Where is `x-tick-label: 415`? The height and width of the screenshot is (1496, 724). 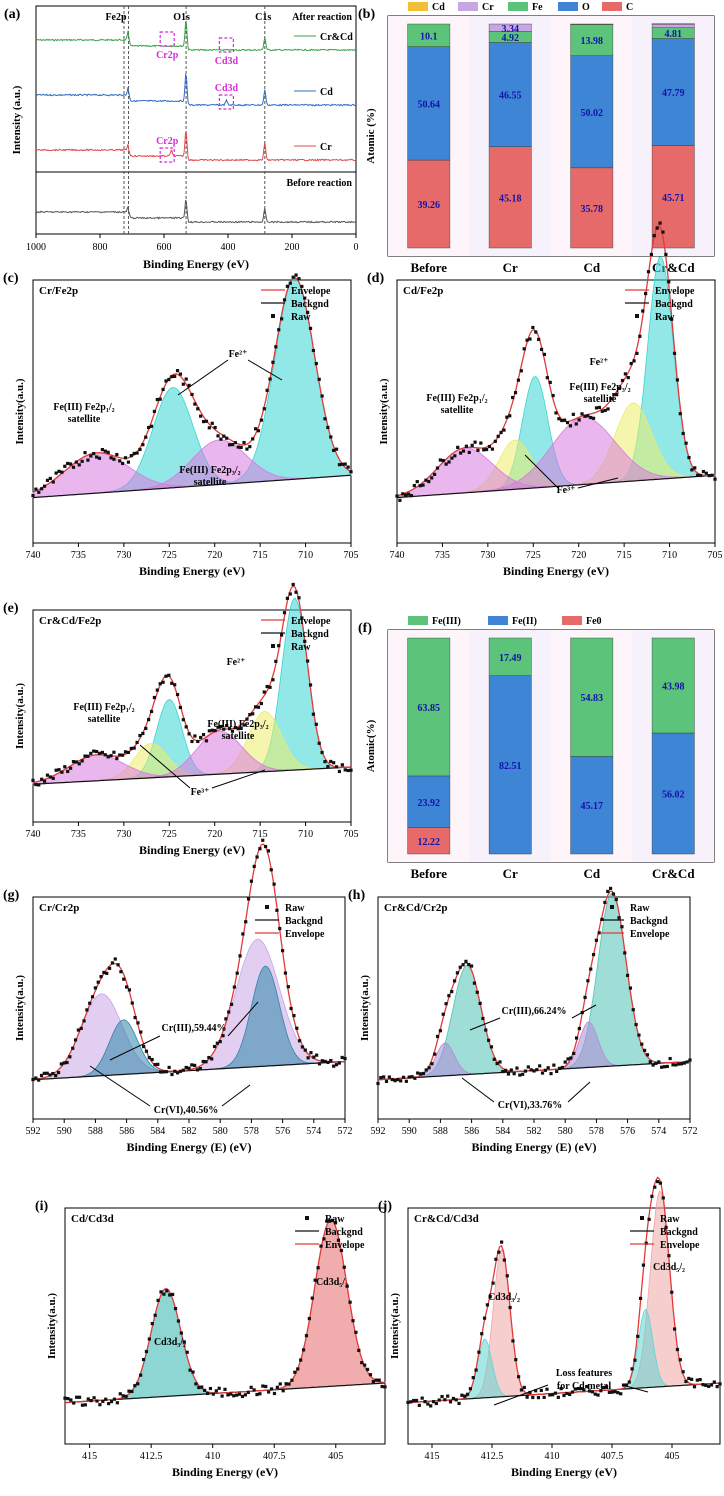
x-tick-label: 415 is located at coordinates (432, 1456).